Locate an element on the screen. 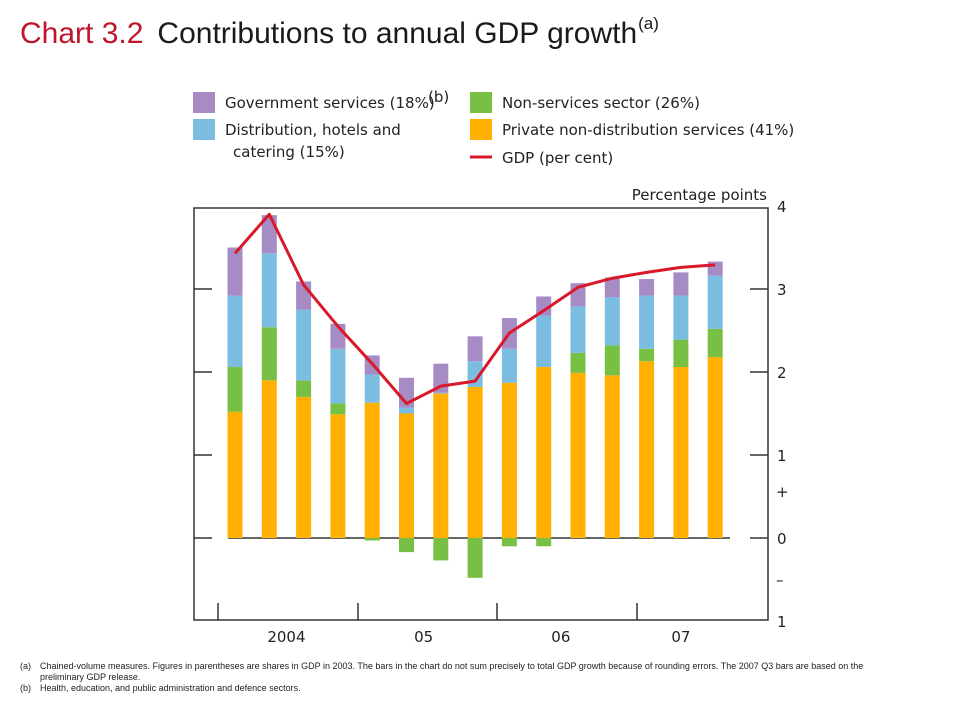 This screenshot has width=960, height=720. y-positive-sign: + is located at coordinates (782, 492).